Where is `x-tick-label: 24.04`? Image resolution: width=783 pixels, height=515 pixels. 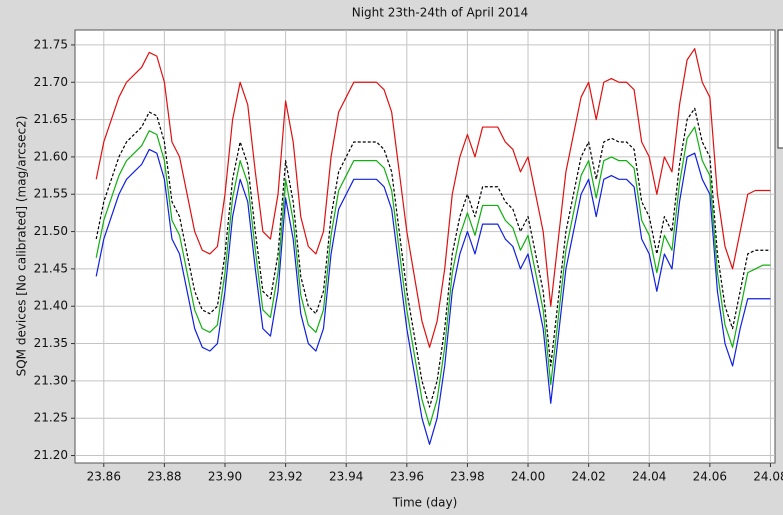
x-tick-label: 24.04 is located at coordinates (649, 477).